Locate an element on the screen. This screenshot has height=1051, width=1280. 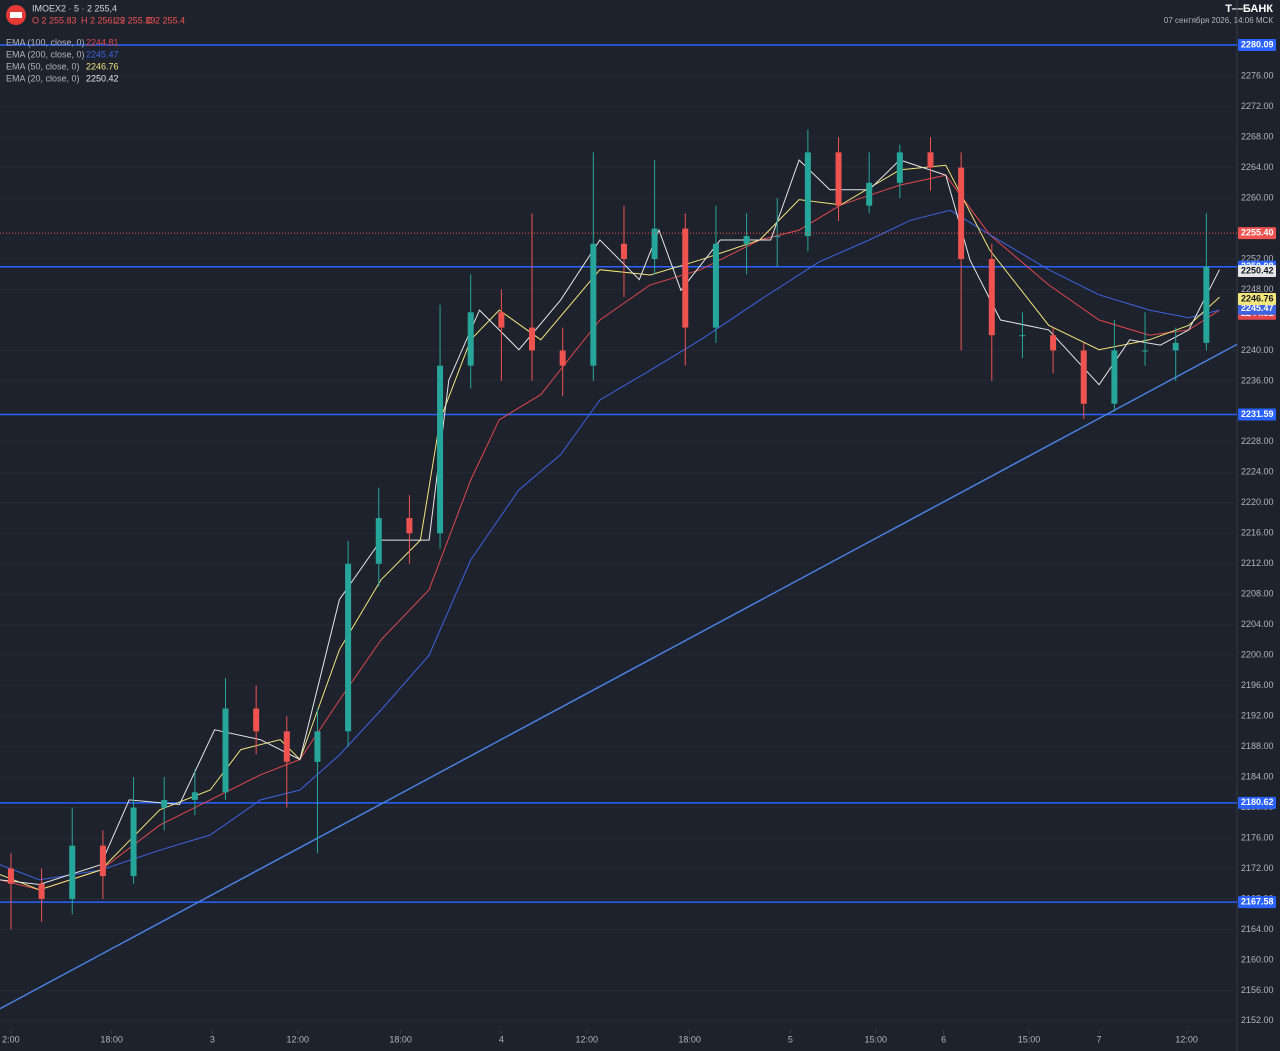
legend-value: 2246.76 is located at coordinates (102, 66).